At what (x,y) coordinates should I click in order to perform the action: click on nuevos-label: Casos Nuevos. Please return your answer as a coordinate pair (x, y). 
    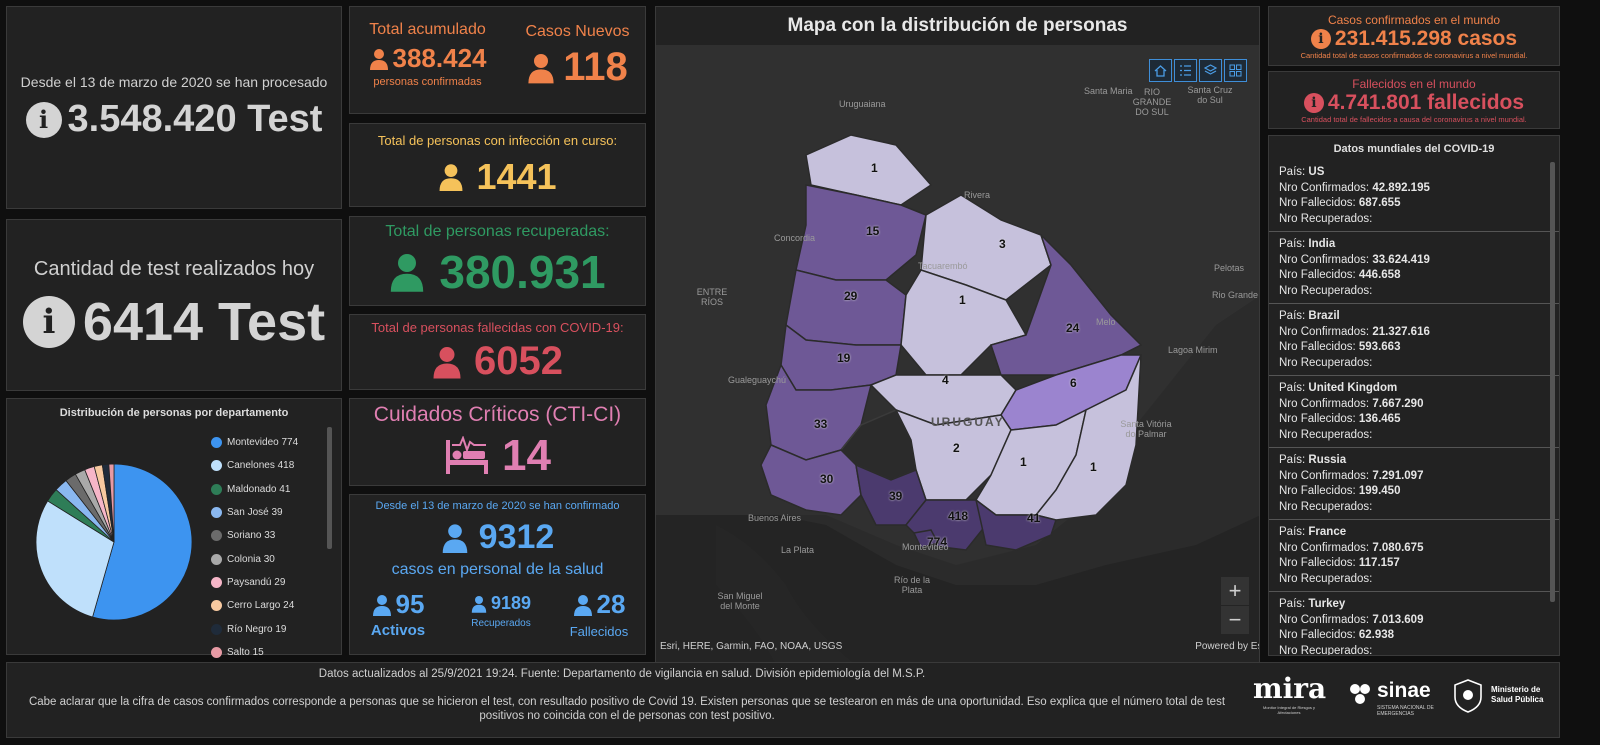
    Looking at the image, I should click on (577, 31).